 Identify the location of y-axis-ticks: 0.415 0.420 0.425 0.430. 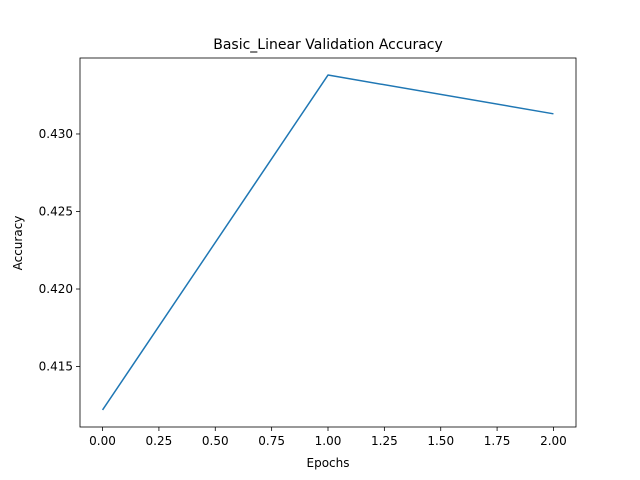
(59, 250).